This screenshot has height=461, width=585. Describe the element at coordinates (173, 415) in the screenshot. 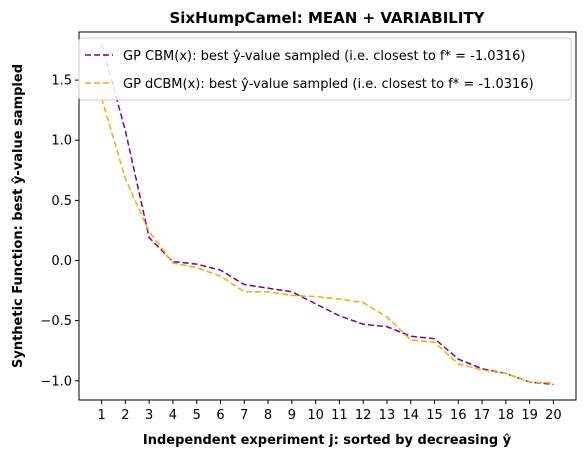

I see `x-tick-label: 4` at that location.